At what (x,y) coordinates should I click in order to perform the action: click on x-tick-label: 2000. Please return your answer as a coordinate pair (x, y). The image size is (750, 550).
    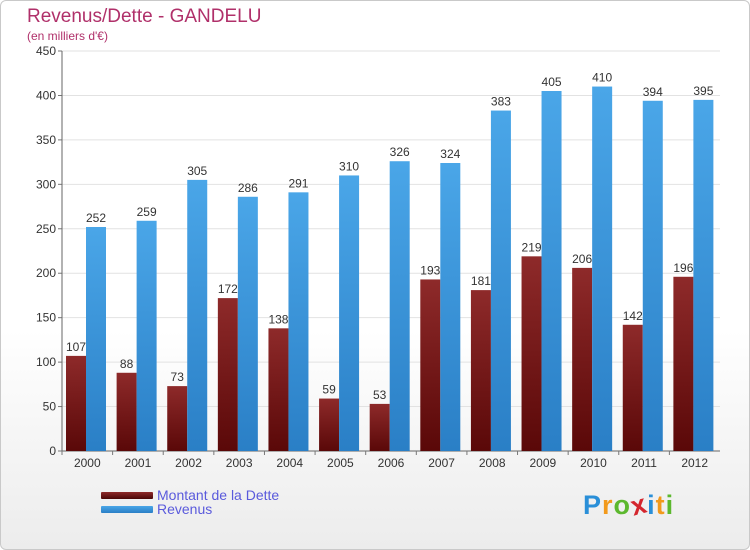
    Looking at the image, I should click on (87, 463).